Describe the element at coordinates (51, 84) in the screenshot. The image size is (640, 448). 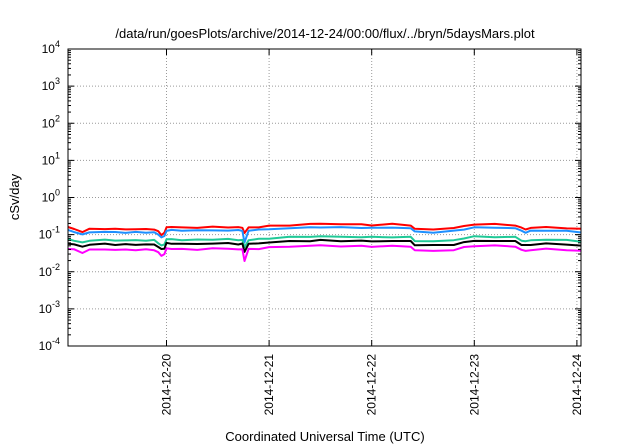
I see `y-tick-label: 10³` at that location.